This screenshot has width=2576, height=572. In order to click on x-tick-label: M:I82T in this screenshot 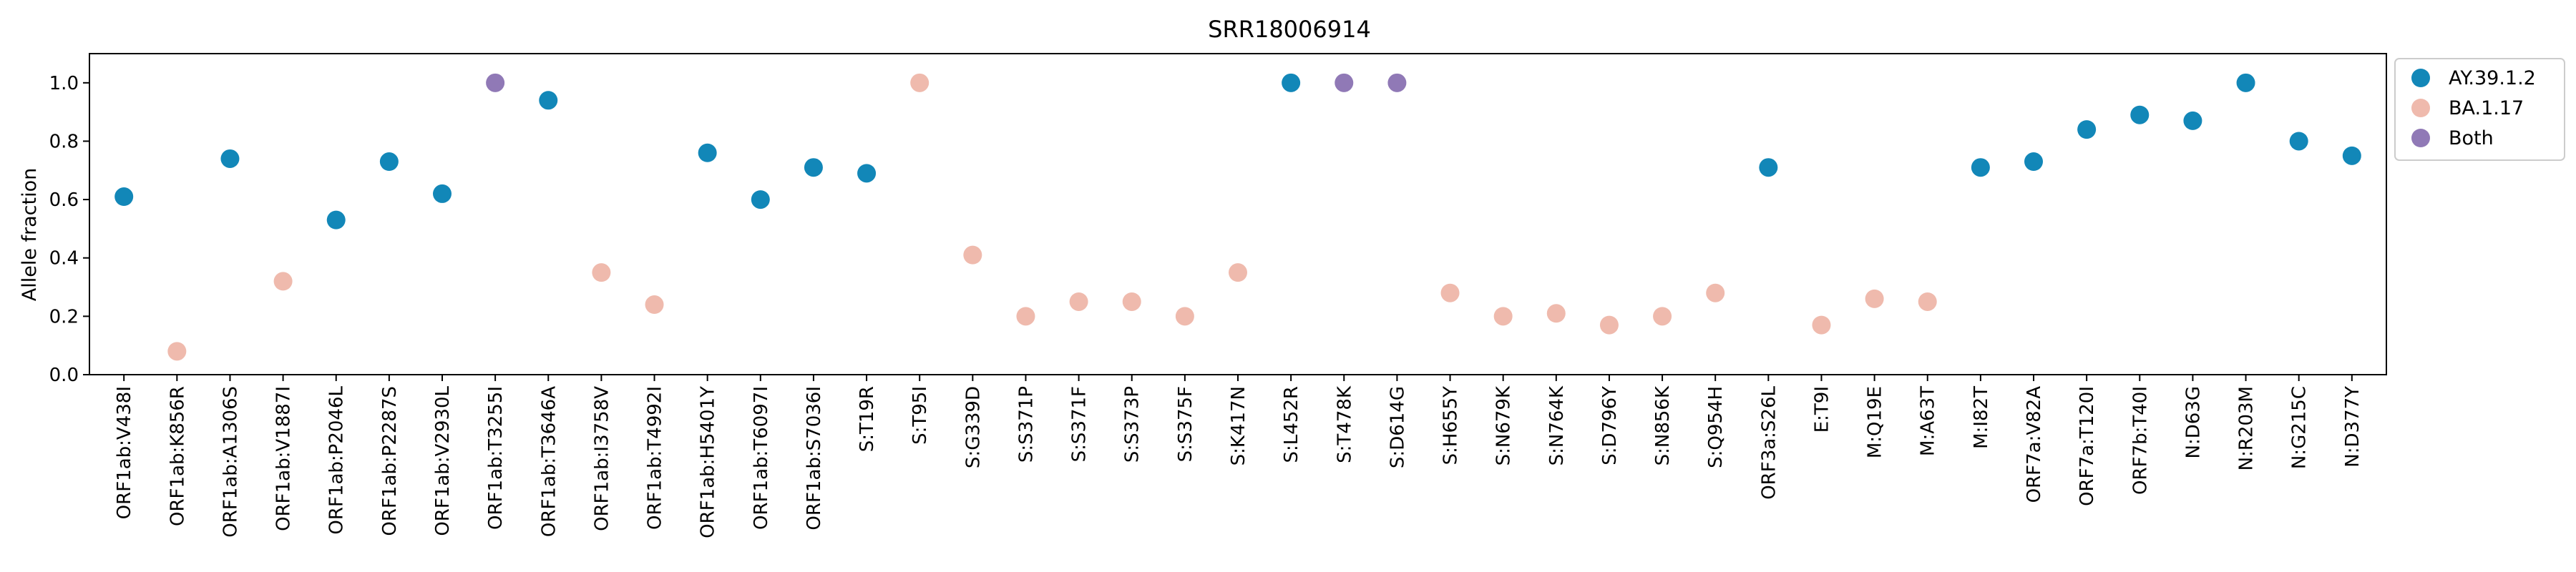, I will do `click(1981, 417)`.